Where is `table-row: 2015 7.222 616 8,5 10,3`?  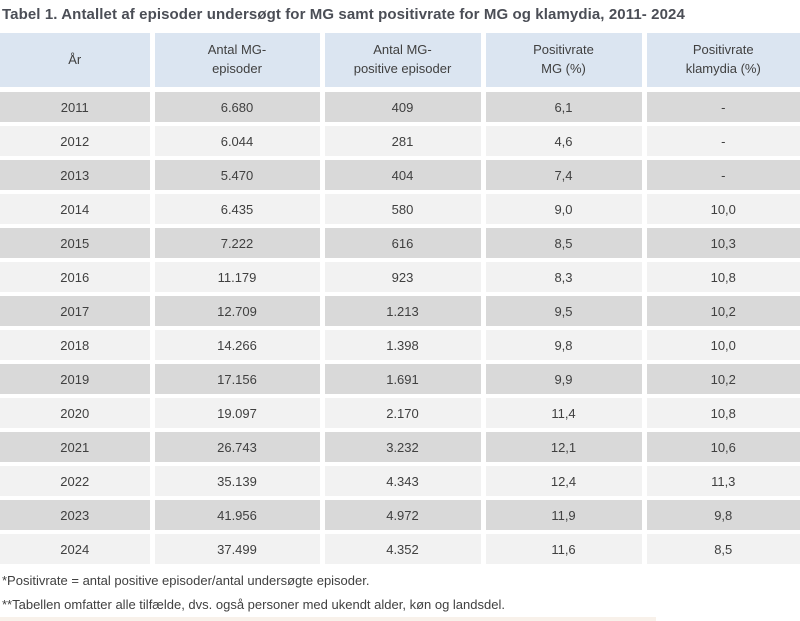 table-row: 2015 7.222 616 8,5 10,3 is located at coordinates (400, 244).